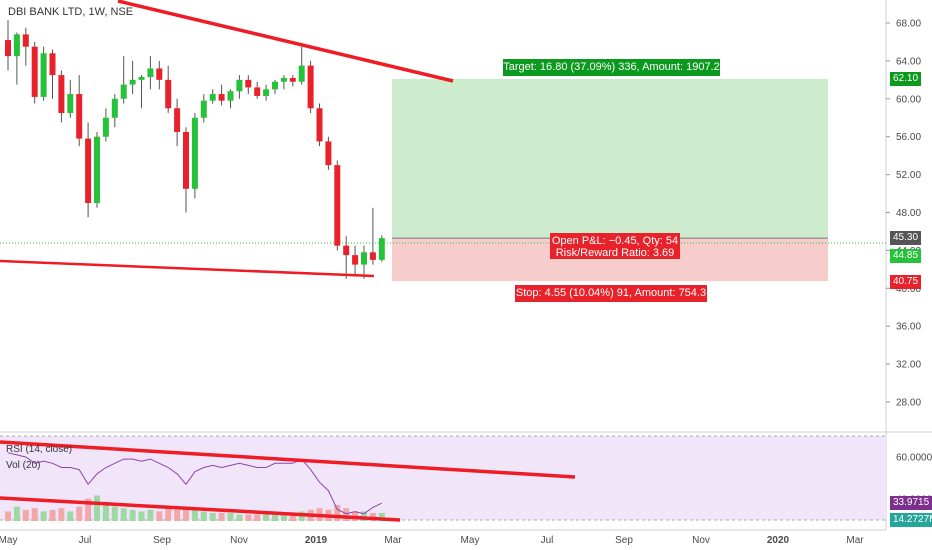  What do you see at coordinates (778, 540) in the screenshot?
I see `time-axis-label: 2020` at bounding box center [778, 540].